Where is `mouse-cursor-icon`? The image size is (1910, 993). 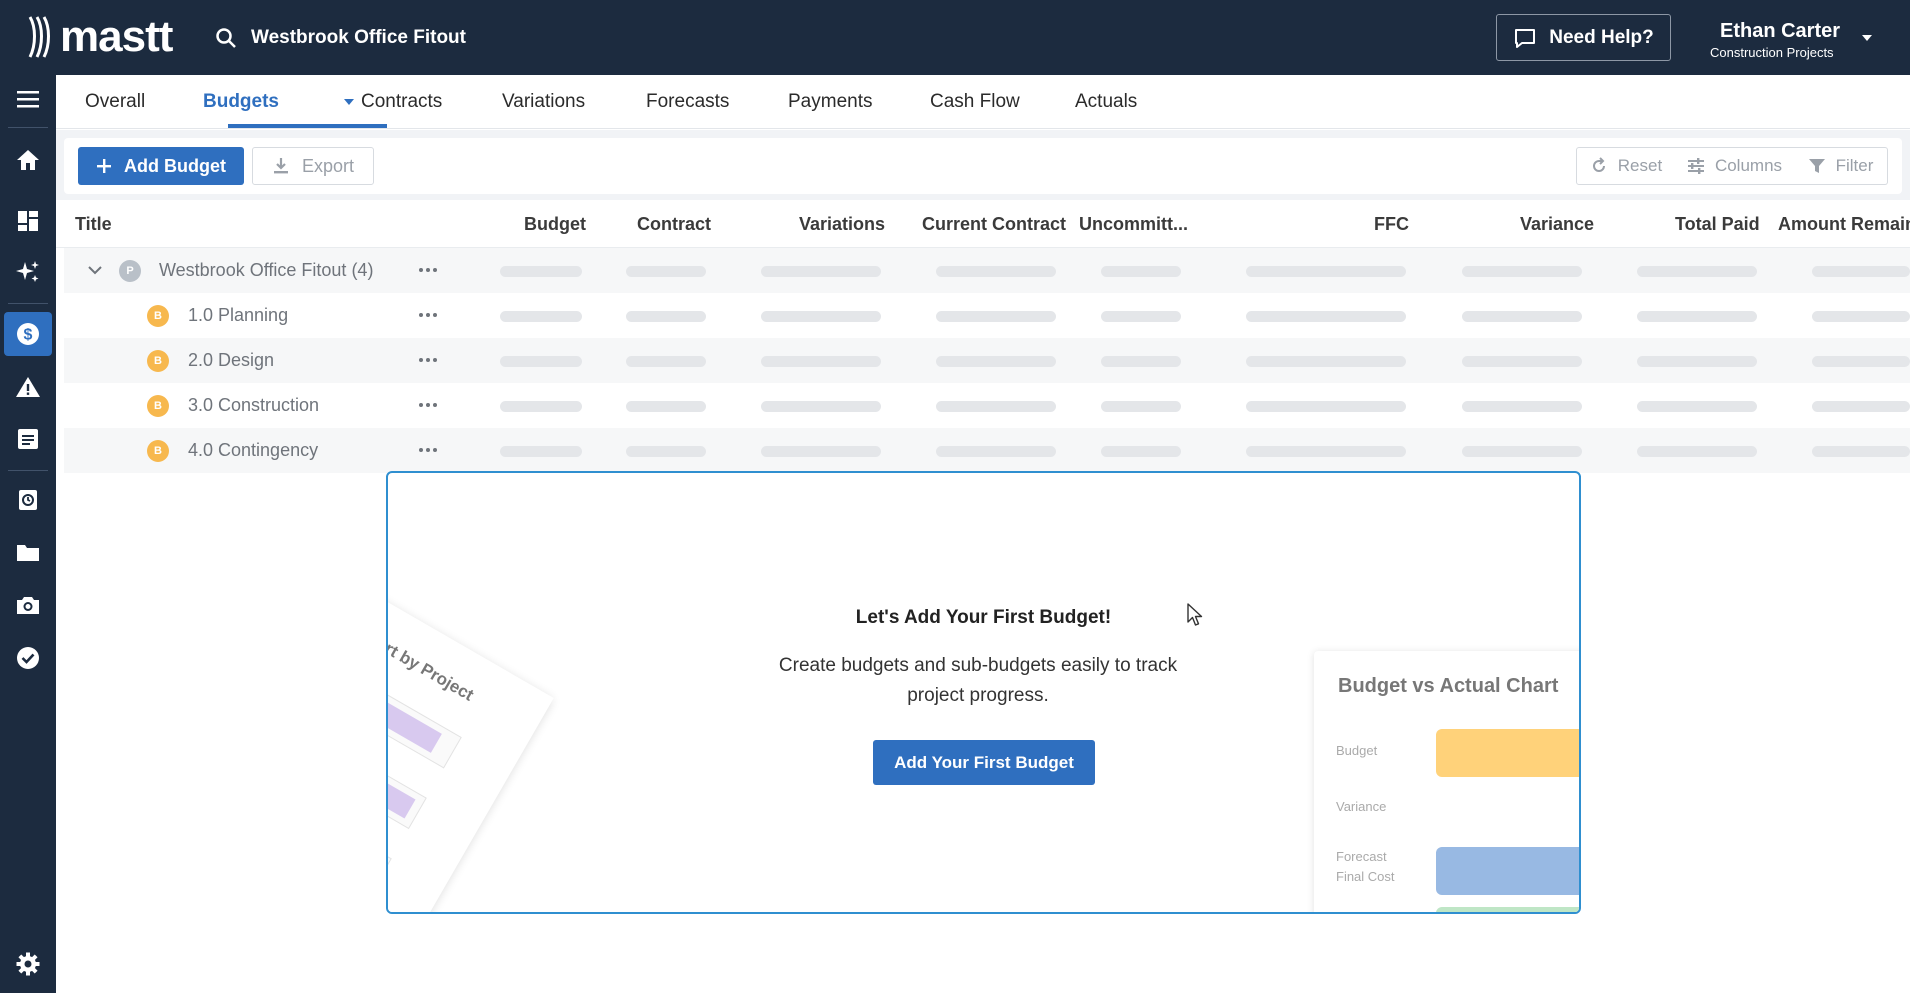 mouse-cursor-icon is located at coordinates (1195, 614).